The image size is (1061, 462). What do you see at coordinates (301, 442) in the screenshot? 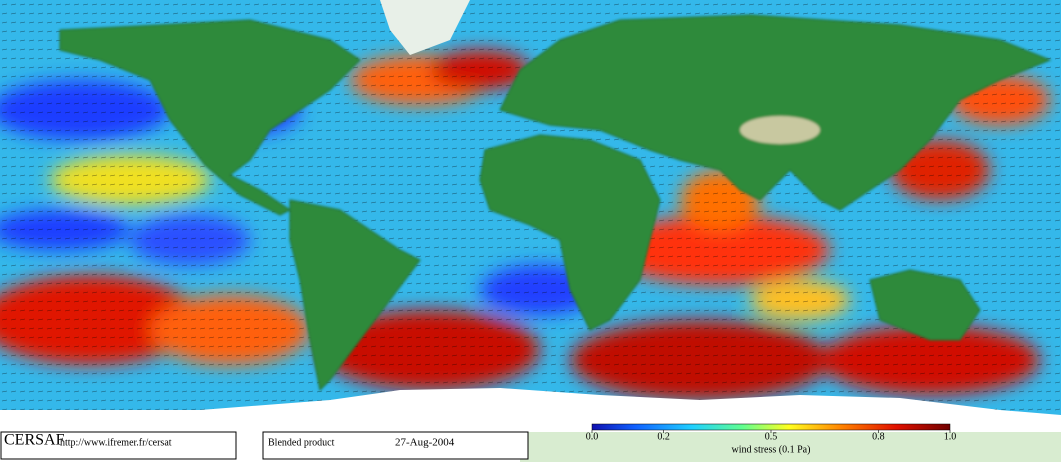
I see `product: Blended product` at bounding box center [301, 442].